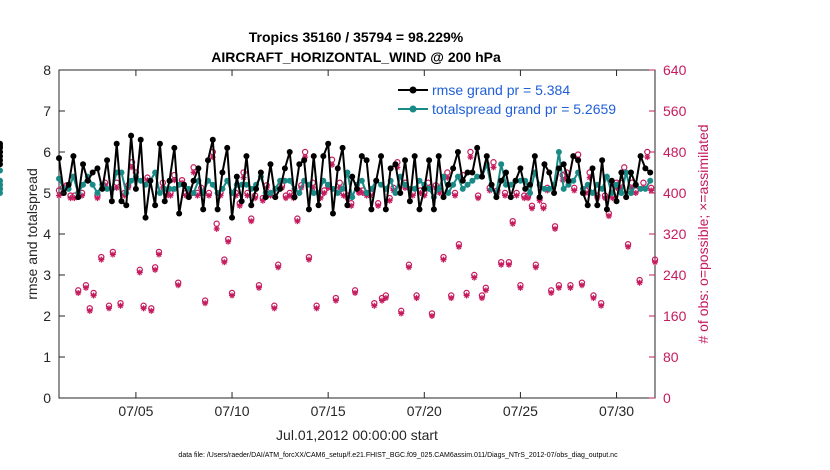 The width and height of the screenshot is (830, 470). I want to click on y-left-tick-label: 2, so click(47, 316).